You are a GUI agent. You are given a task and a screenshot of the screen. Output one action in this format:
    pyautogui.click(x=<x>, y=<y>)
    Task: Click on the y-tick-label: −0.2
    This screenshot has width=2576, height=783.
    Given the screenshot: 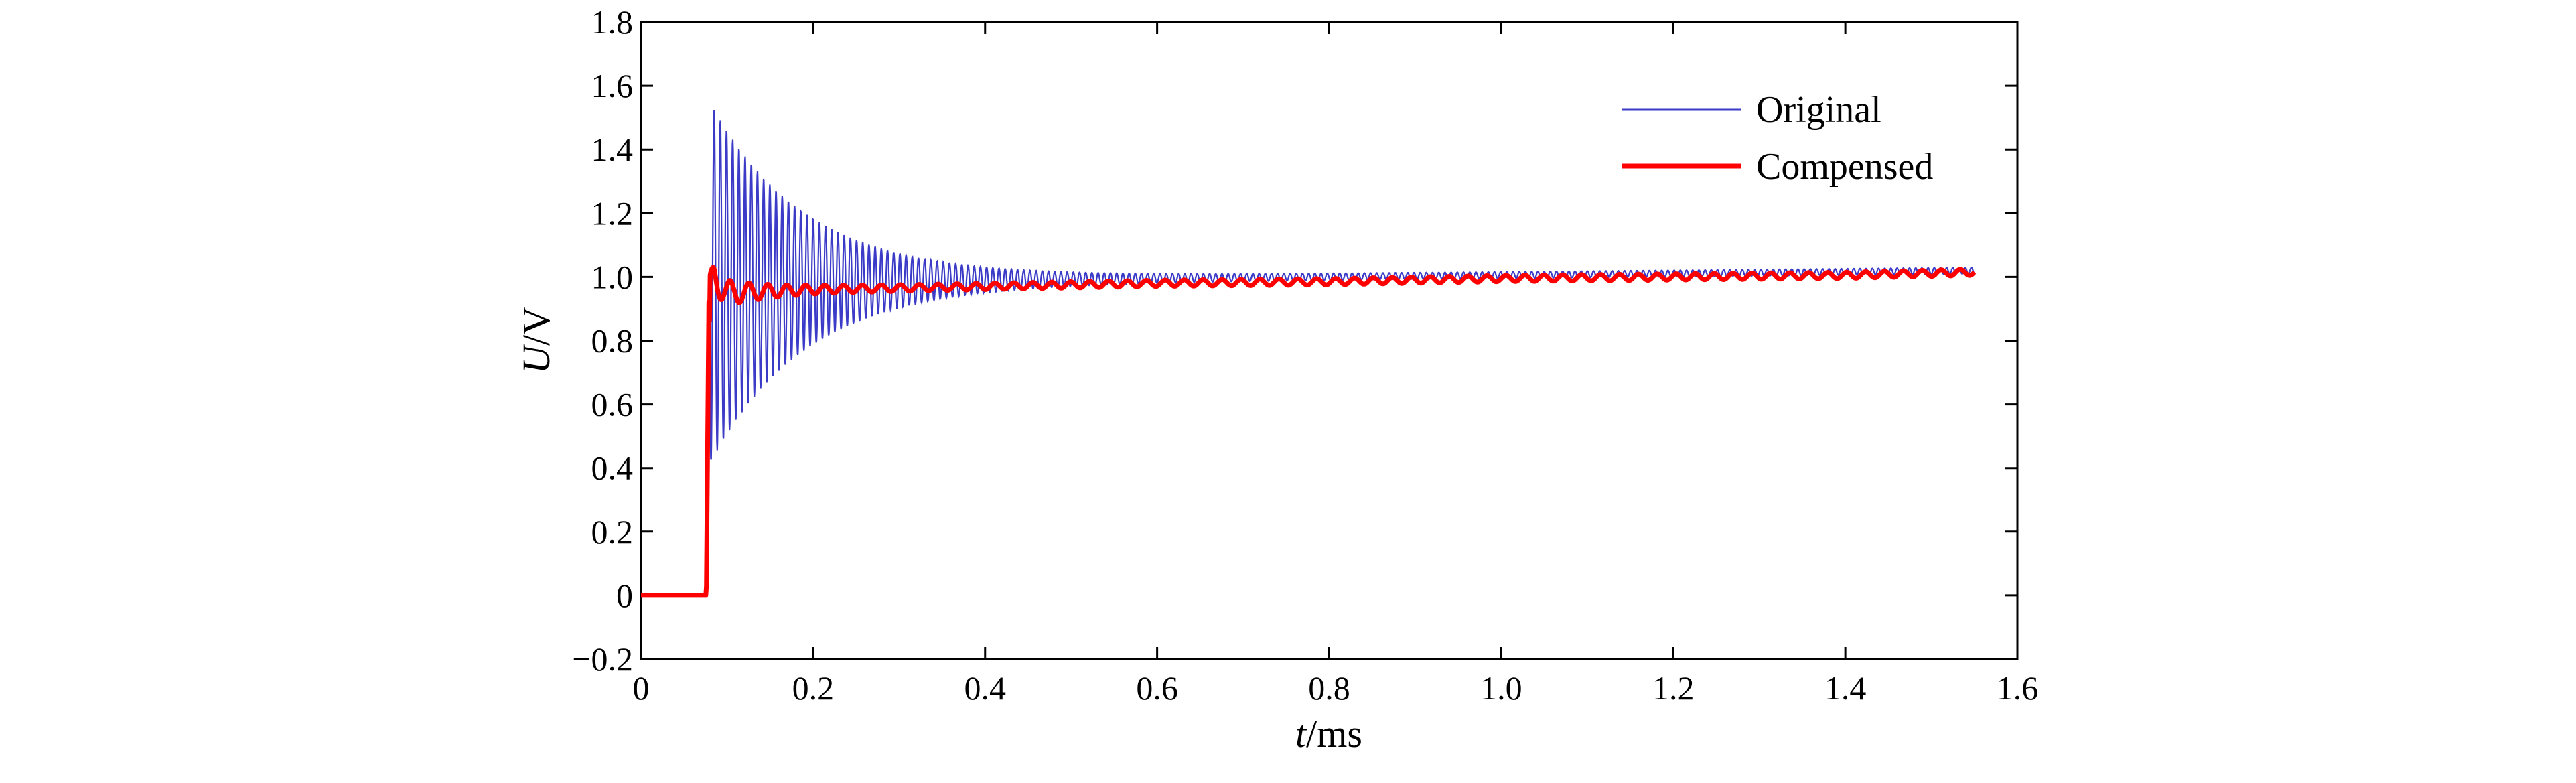 What is the action you would take?
    pyautogui.click(x=602, y=659)
    